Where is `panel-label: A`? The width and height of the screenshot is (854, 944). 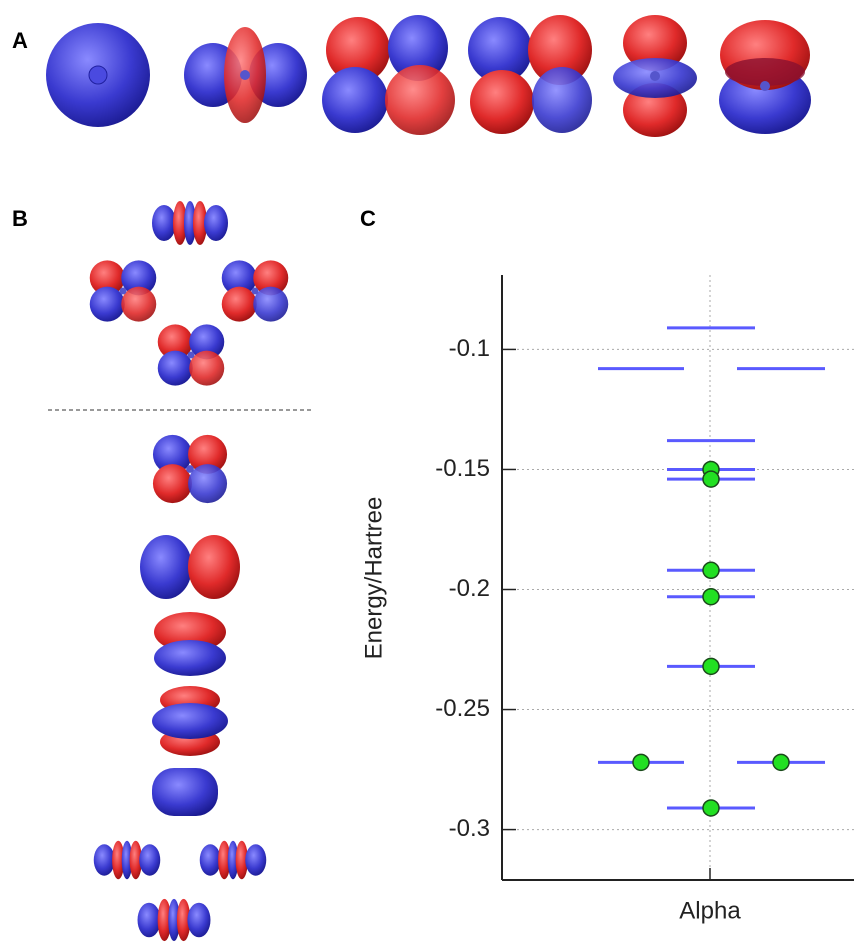
panel-label: A is located at coordinates (20, 40).